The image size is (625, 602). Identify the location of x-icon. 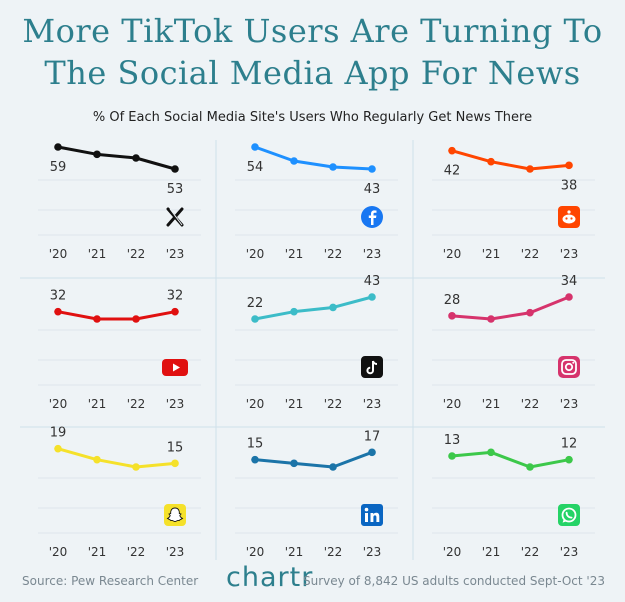
(175, 217).